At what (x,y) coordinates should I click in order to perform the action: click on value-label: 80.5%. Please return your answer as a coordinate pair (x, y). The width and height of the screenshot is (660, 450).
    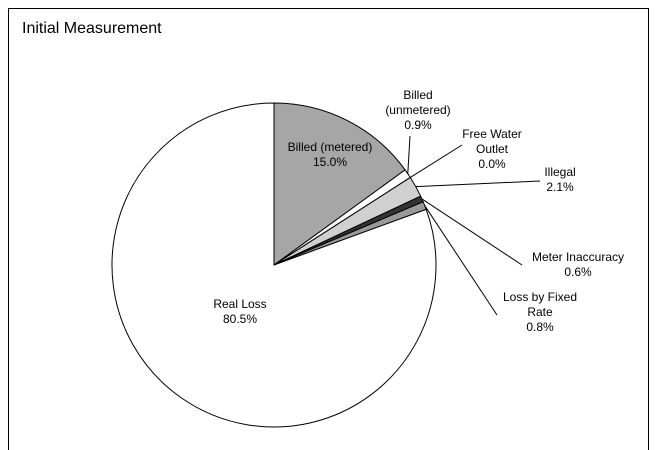
    Looking at the image, I should click on (240, 319).